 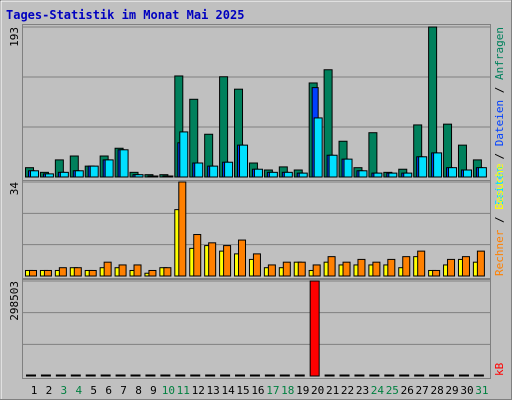 What do you see at coordinates (49, 390) in the screenshot?
I see `x-tick-label: 2` at bounding box center [49, 390].